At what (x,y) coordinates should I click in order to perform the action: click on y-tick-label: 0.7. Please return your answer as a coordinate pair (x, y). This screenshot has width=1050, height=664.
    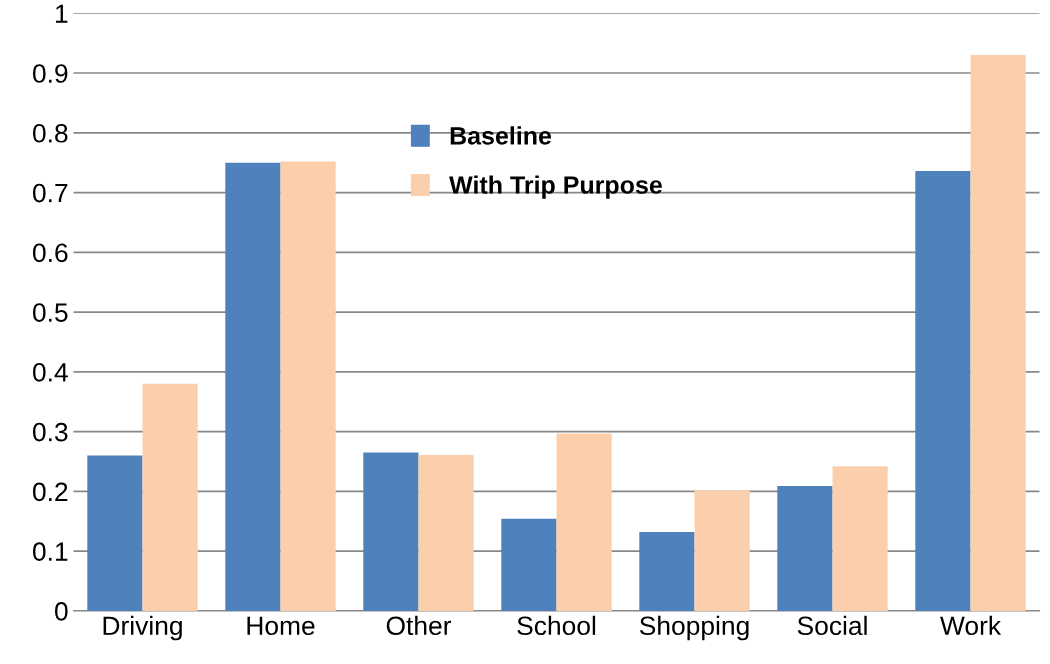
    Looking at the image, I should click on (50, 193).